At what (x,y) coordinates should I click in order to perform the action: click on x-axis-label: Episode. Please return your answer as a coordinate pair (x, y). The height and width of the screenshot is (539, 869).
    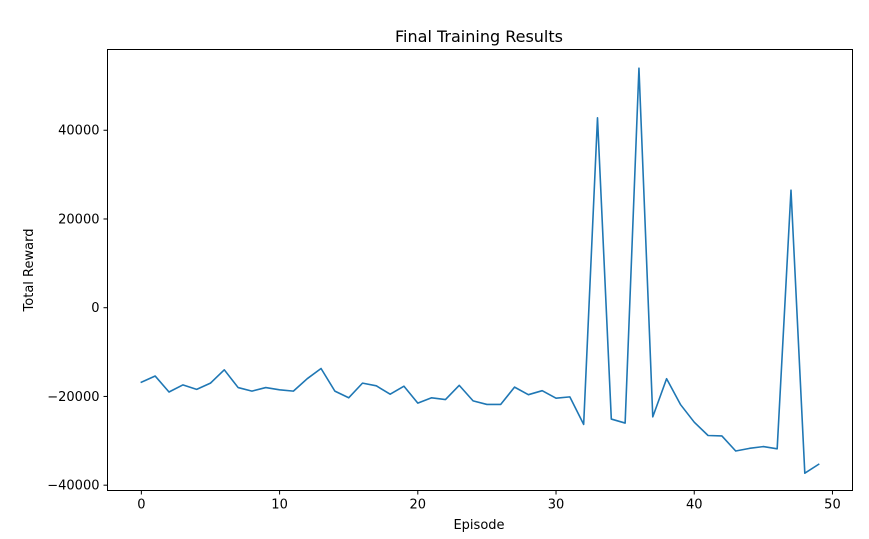
    Looking at the image, I should click on (478, 525).